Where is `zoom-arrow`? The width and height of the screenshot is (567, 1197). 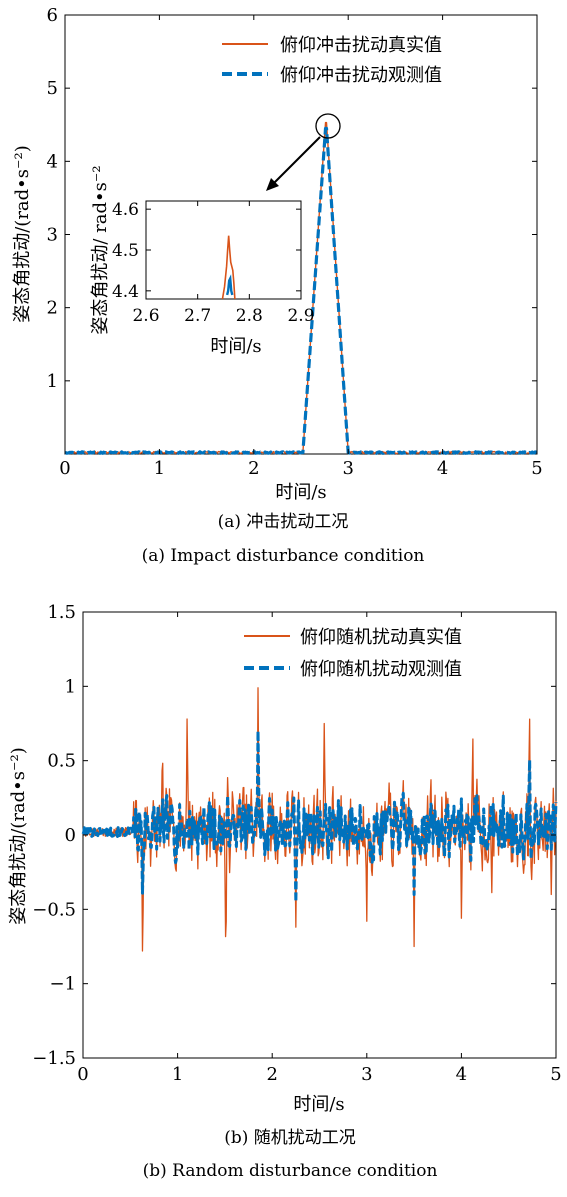
zoom-arrow is located at coordinates (296, 161).